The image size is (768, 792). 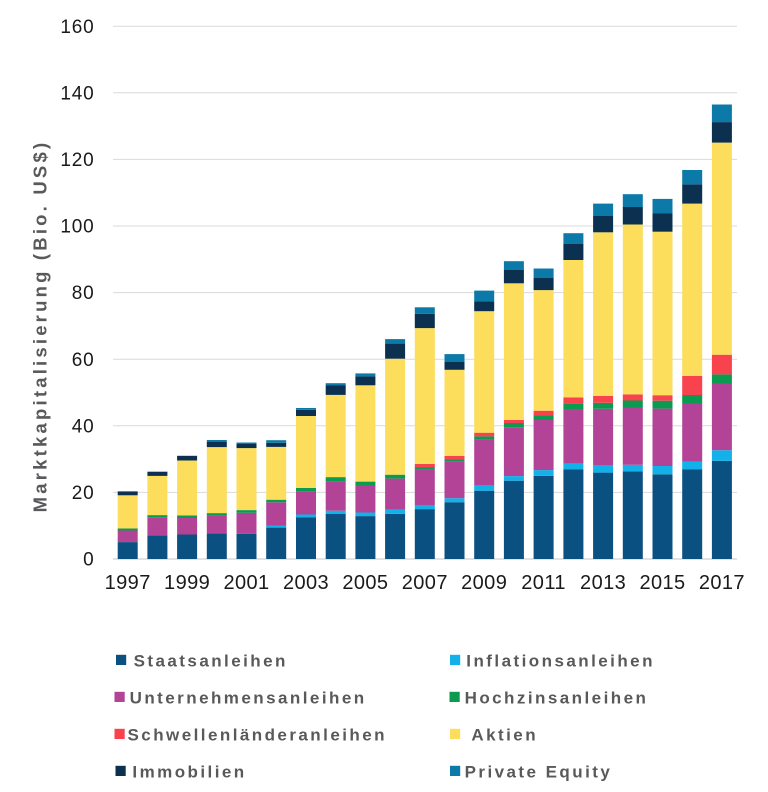 I want to click on svg-text: 2007, so click(x=425, y=583).